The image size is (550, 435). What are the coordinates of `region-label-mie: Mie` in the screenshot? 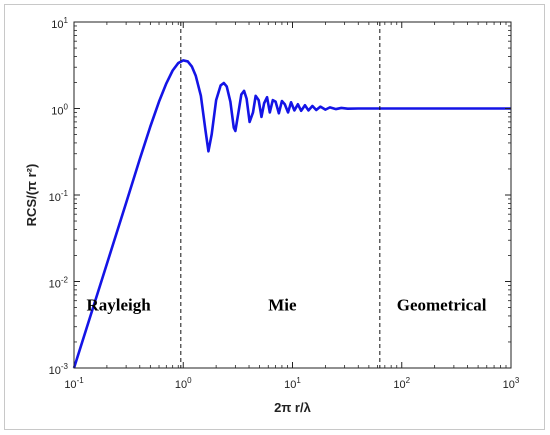 It's located at (282, 305).